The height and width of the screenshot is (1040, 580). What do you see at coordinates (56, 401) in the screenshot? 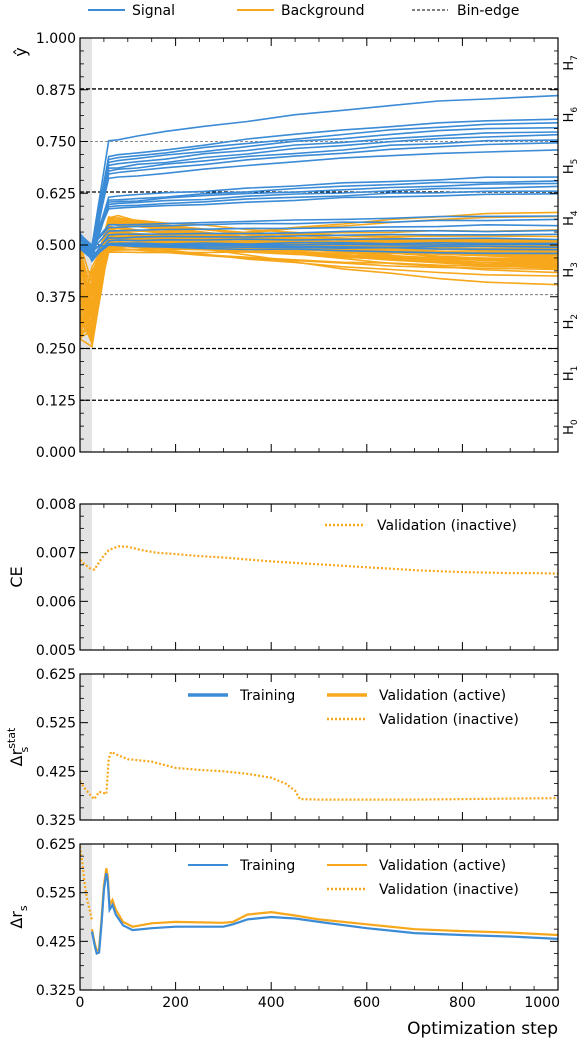
I see `y-tick-label: 0.125` at bounding box center [56, 401].